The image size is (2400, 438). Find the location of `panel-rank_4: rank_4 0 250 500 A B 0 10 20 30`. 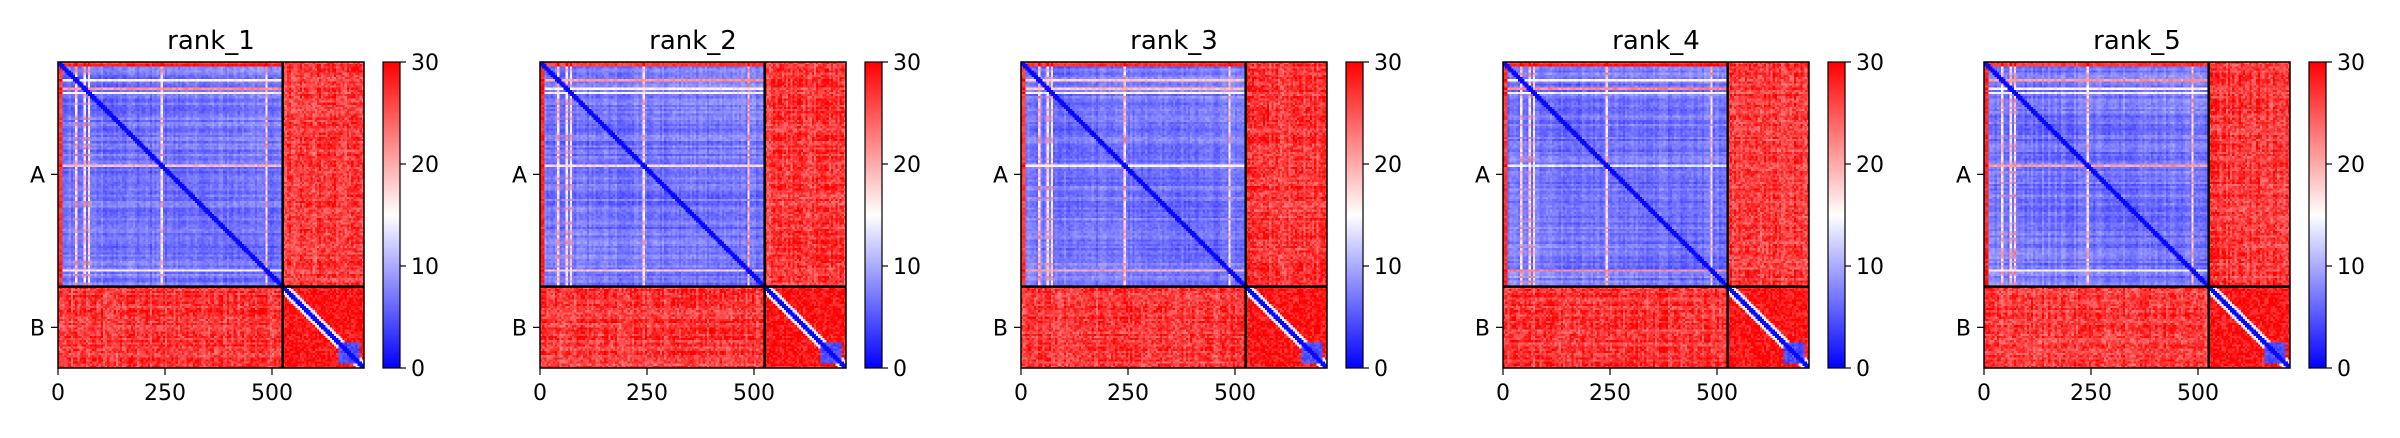

panel-rank_4: rank_4 0 250 500 A B 0 10 20 30 is located at coordinates (1679, 216).